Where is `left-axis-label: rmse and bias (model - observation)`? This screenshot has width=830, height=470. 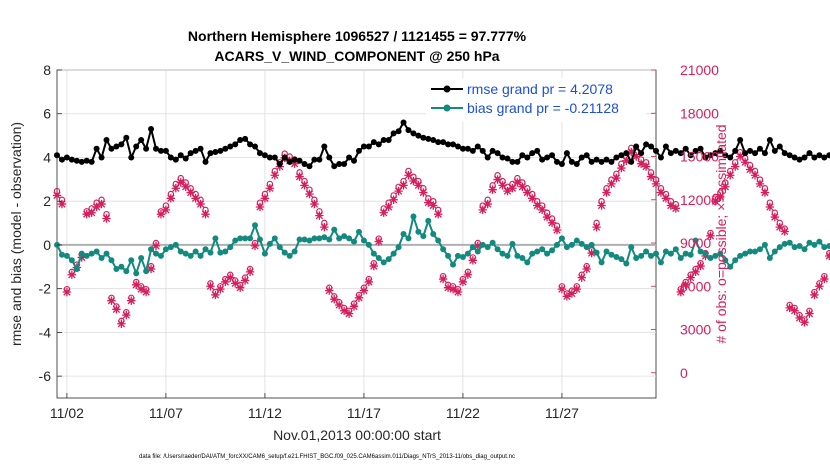 left-axis-label: rmse and bias (model - observation) is located at coordinates (16, 234).